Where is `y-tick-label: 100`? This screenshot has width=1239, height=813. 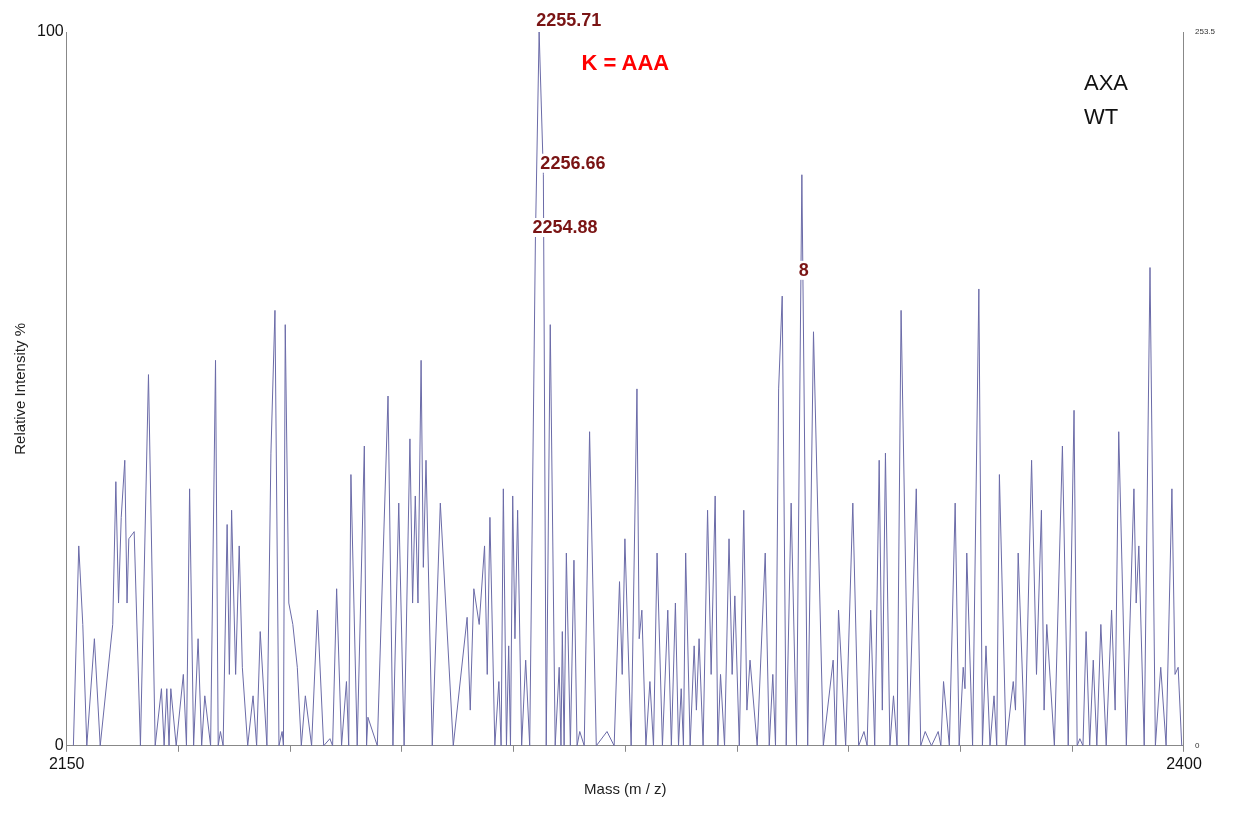
y-tick-label: 100 is located at coordinates (50, 31).